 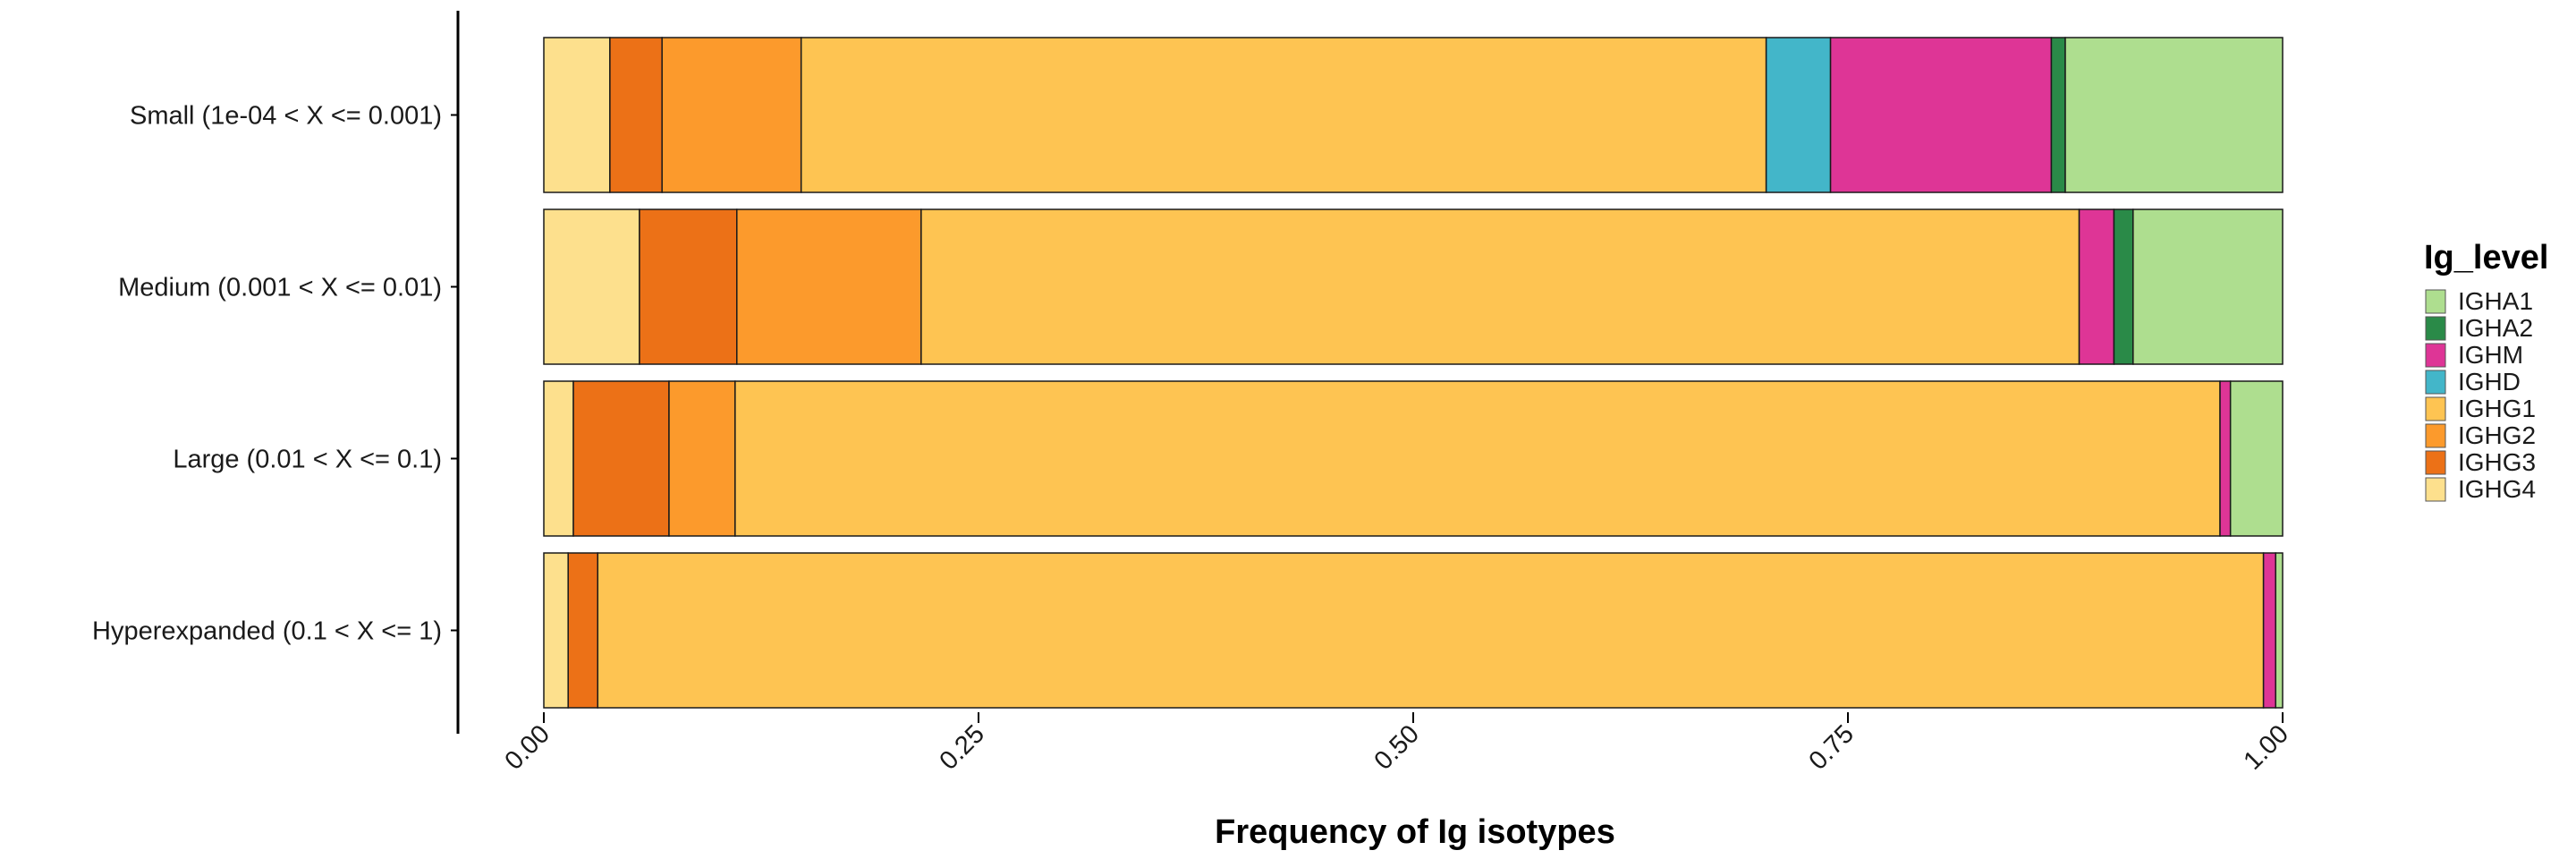 I want to click on x-axis: 0.00 0.25 0.50 0.75 1.00, so click(x=1396, y=744).